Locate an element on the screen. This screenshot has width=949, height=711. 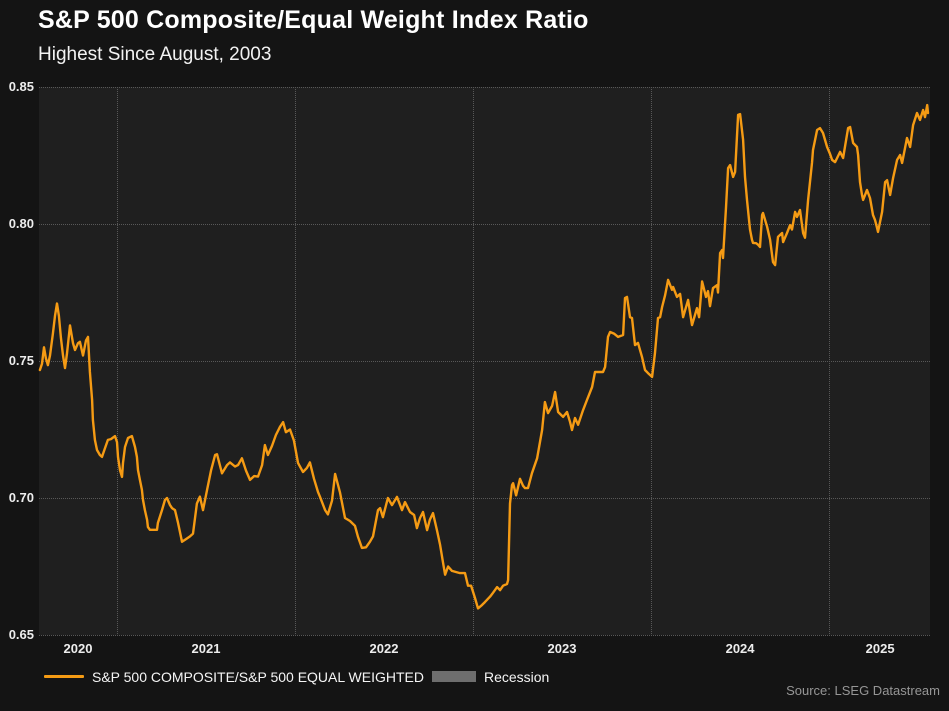
source-attribution: Source: LSEG Datastream is located at coordinates (863, 690).